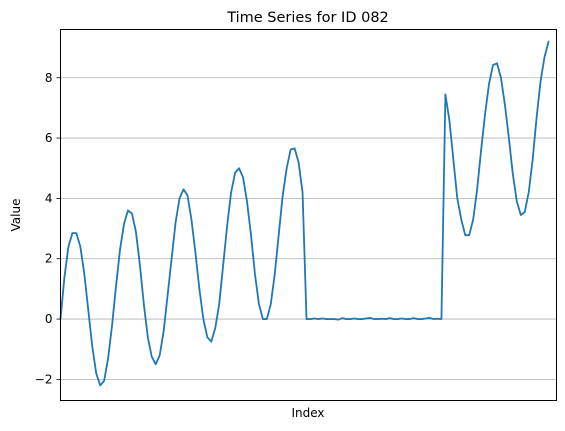  I want to click on y-tick-label: 2, so click(49, 259).